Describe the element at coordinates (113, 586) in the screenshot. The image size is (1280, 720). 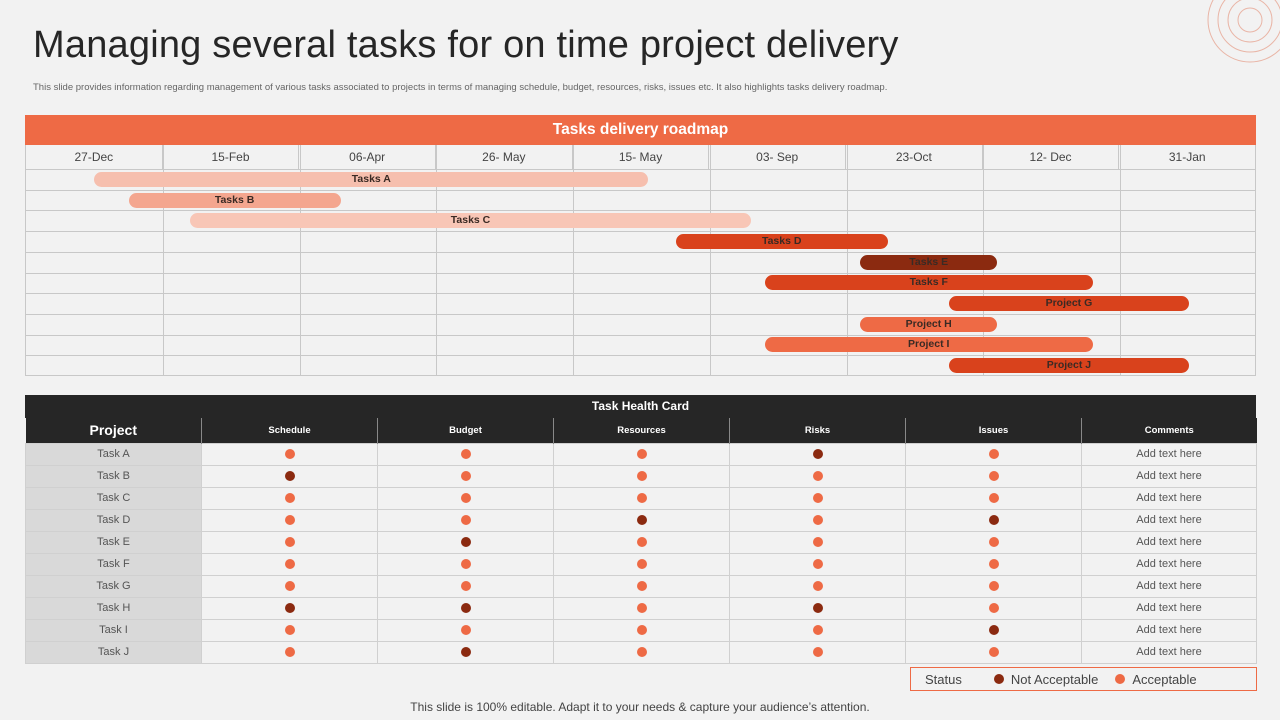
I see `project-cell: Task G` at that location.